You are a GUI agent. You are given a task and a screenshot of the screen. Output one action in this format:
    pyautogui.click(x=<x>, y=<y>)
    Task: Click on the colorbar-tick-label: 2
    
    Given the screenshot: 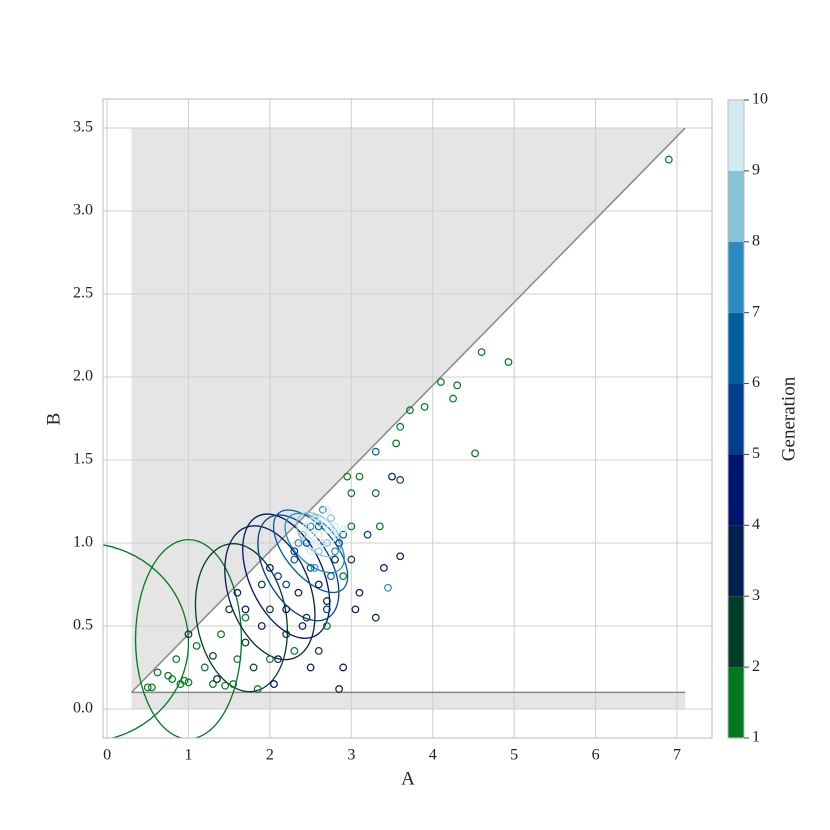 What is the action you would take?
    pyautogui.click(x=756, y=666)
    